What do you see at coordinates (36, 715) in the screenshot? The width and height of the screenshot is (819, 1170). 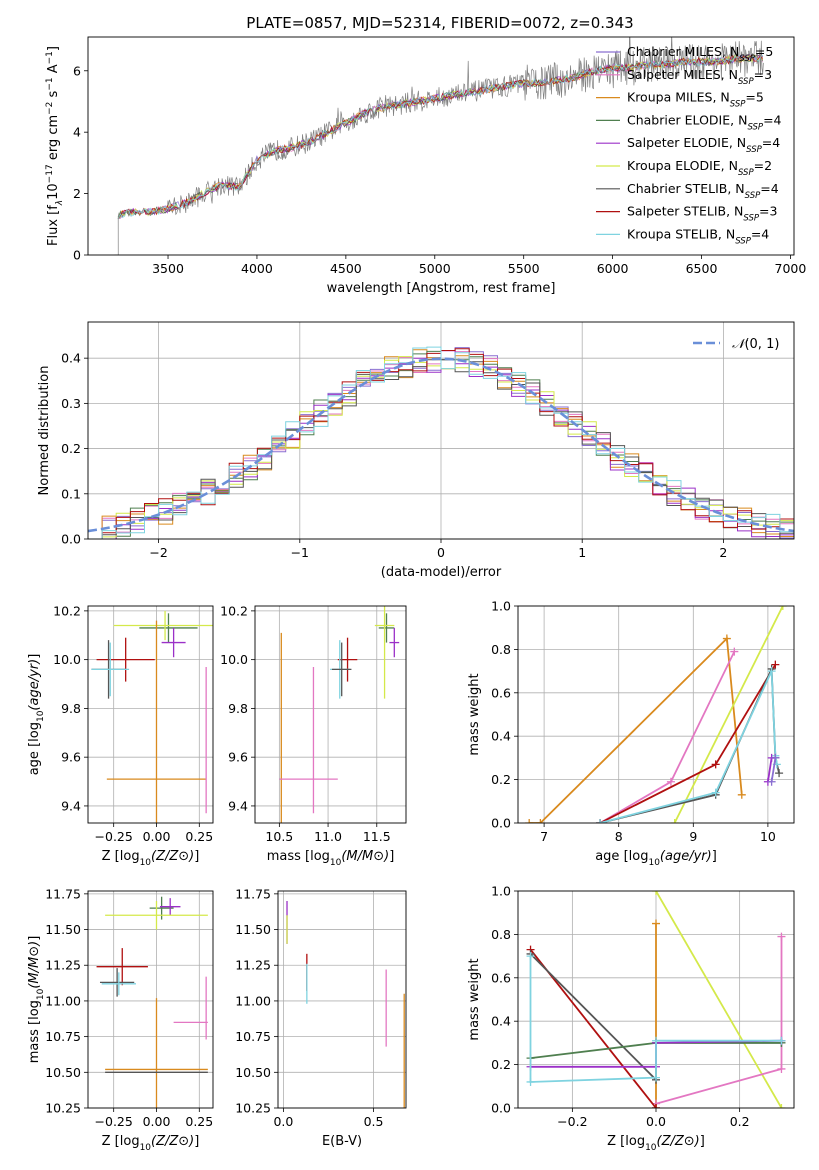 I see `y-axis-label: age [log10(age/yr)]` at bounding box center [36, 715].